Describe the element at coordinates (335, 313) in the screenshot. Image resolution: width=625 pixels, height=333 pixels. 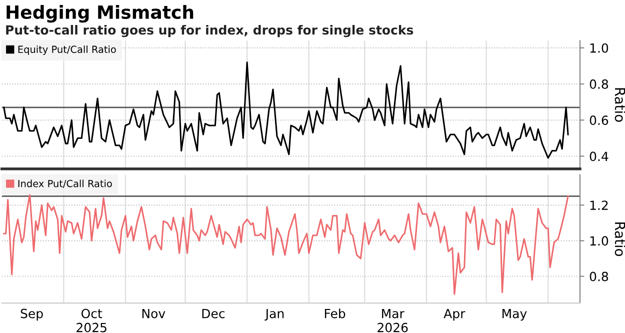
I see `x-tick-label: Feb` at that location.